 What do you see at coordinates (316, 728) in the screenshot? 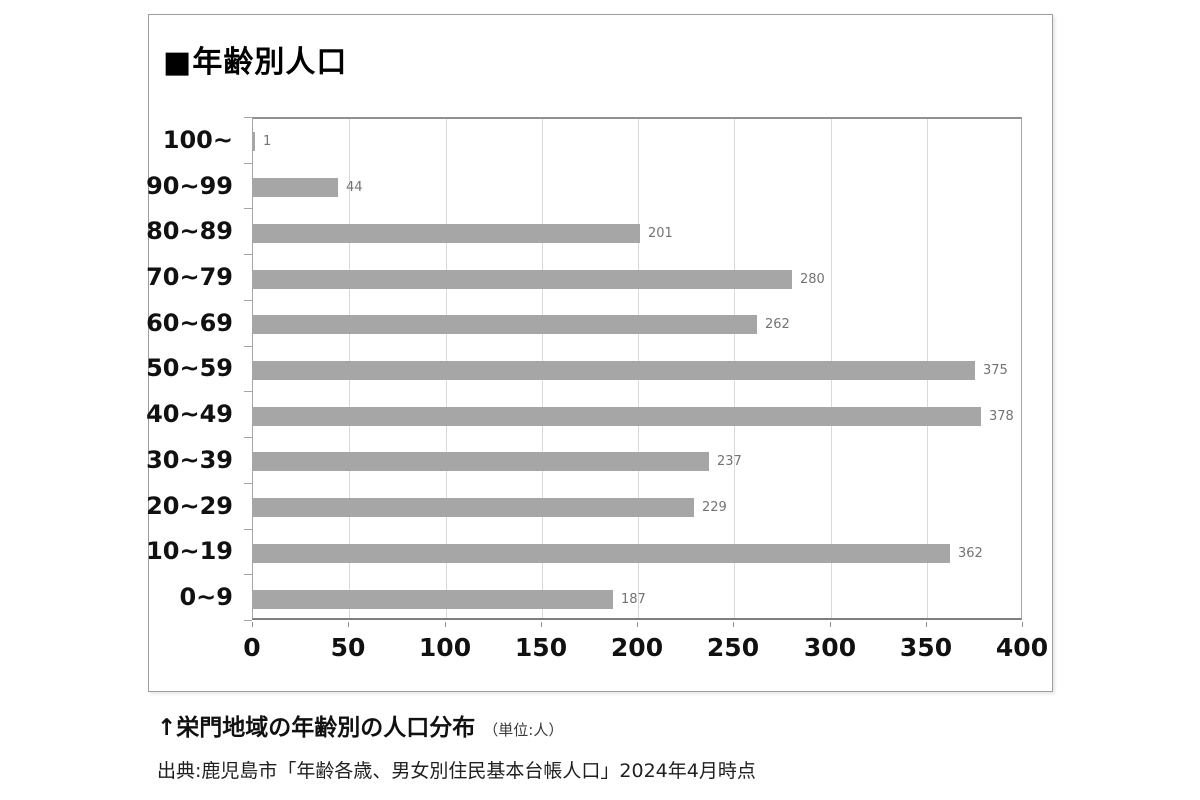
I see `figure-caption-text: ↑栄門地域の年齢別の人口分布` at bounding box center [316, 728].